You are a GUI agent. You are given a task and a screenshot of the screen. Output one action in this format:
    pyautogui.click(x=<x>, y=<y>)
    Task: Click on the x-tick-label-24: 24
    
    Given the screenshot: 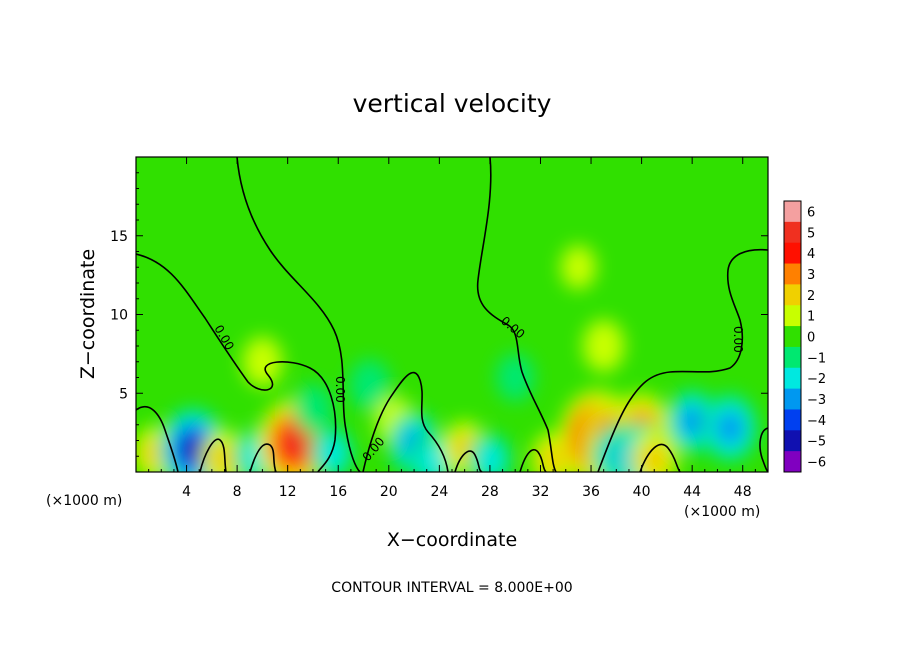 What is the action you would take?
    pyautogui.click(x=439, y=492)
    